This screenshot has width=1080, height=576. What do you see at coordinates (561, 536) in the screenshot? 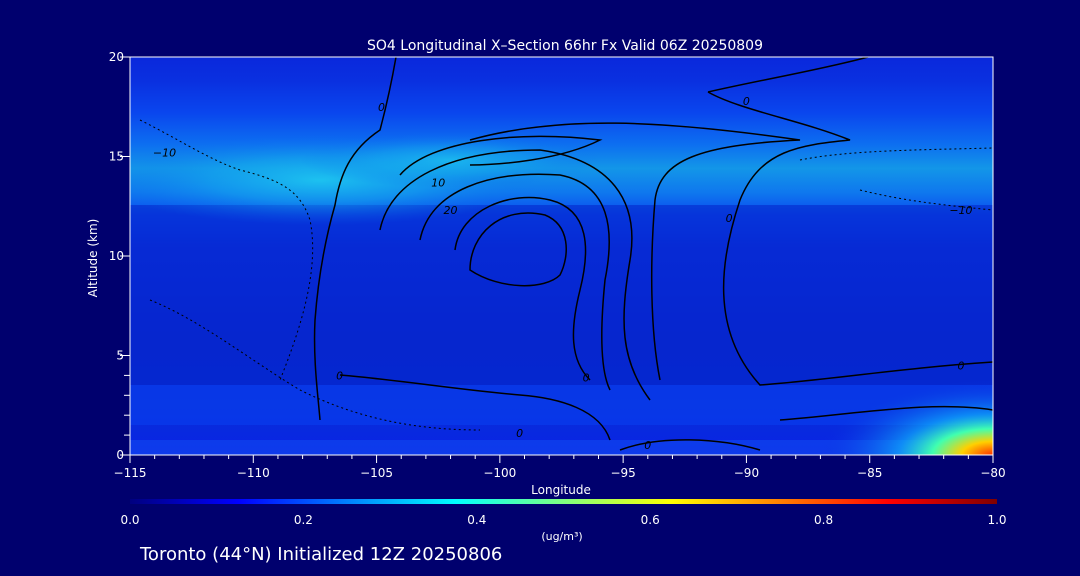
I see `colorbar-unit-label: (ug/m³)` at bounding box center [561, 536].